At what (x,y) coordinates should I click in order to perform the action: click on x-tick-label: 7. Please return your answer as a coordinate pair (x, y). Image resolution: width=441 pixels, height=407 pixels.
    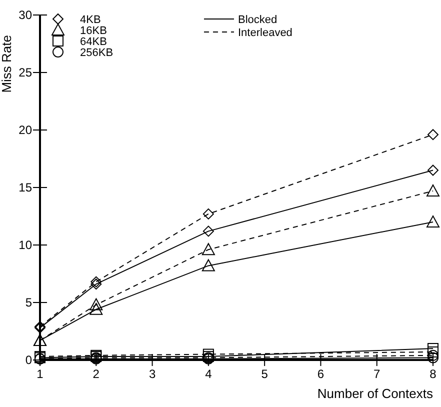
    Looking at the image, I should click on (377, 374).